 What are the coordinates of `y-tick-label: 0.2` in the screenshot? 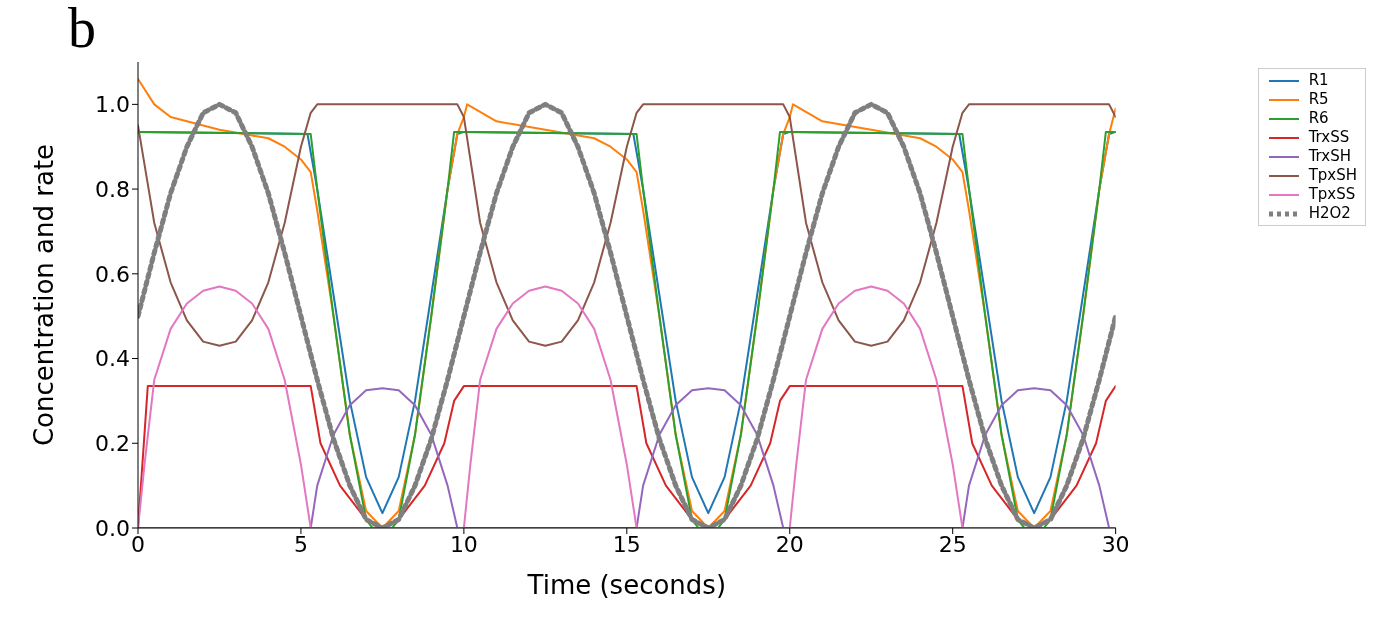 It's located at (112, 444).